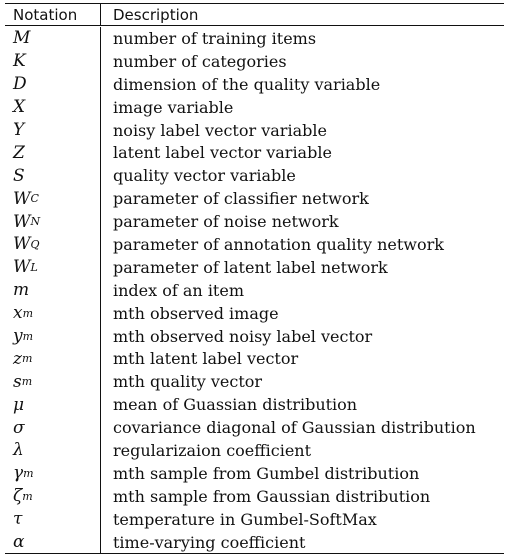 The image size is (510, 557). Describe the element at coordinates (19, 427) in the screenshot. I see `notation-symbol: σ` at that location.